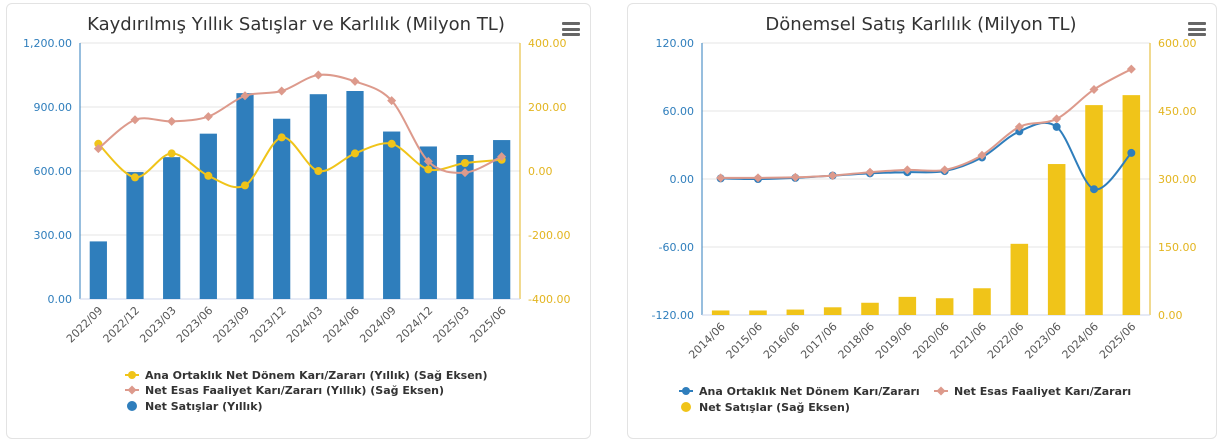 The width and height of the screenshot is (1222, 445). Describe the element at coordinates (676, 247) in the screenshot. I see `periodic-left-axis-label: -60.00` at that location.